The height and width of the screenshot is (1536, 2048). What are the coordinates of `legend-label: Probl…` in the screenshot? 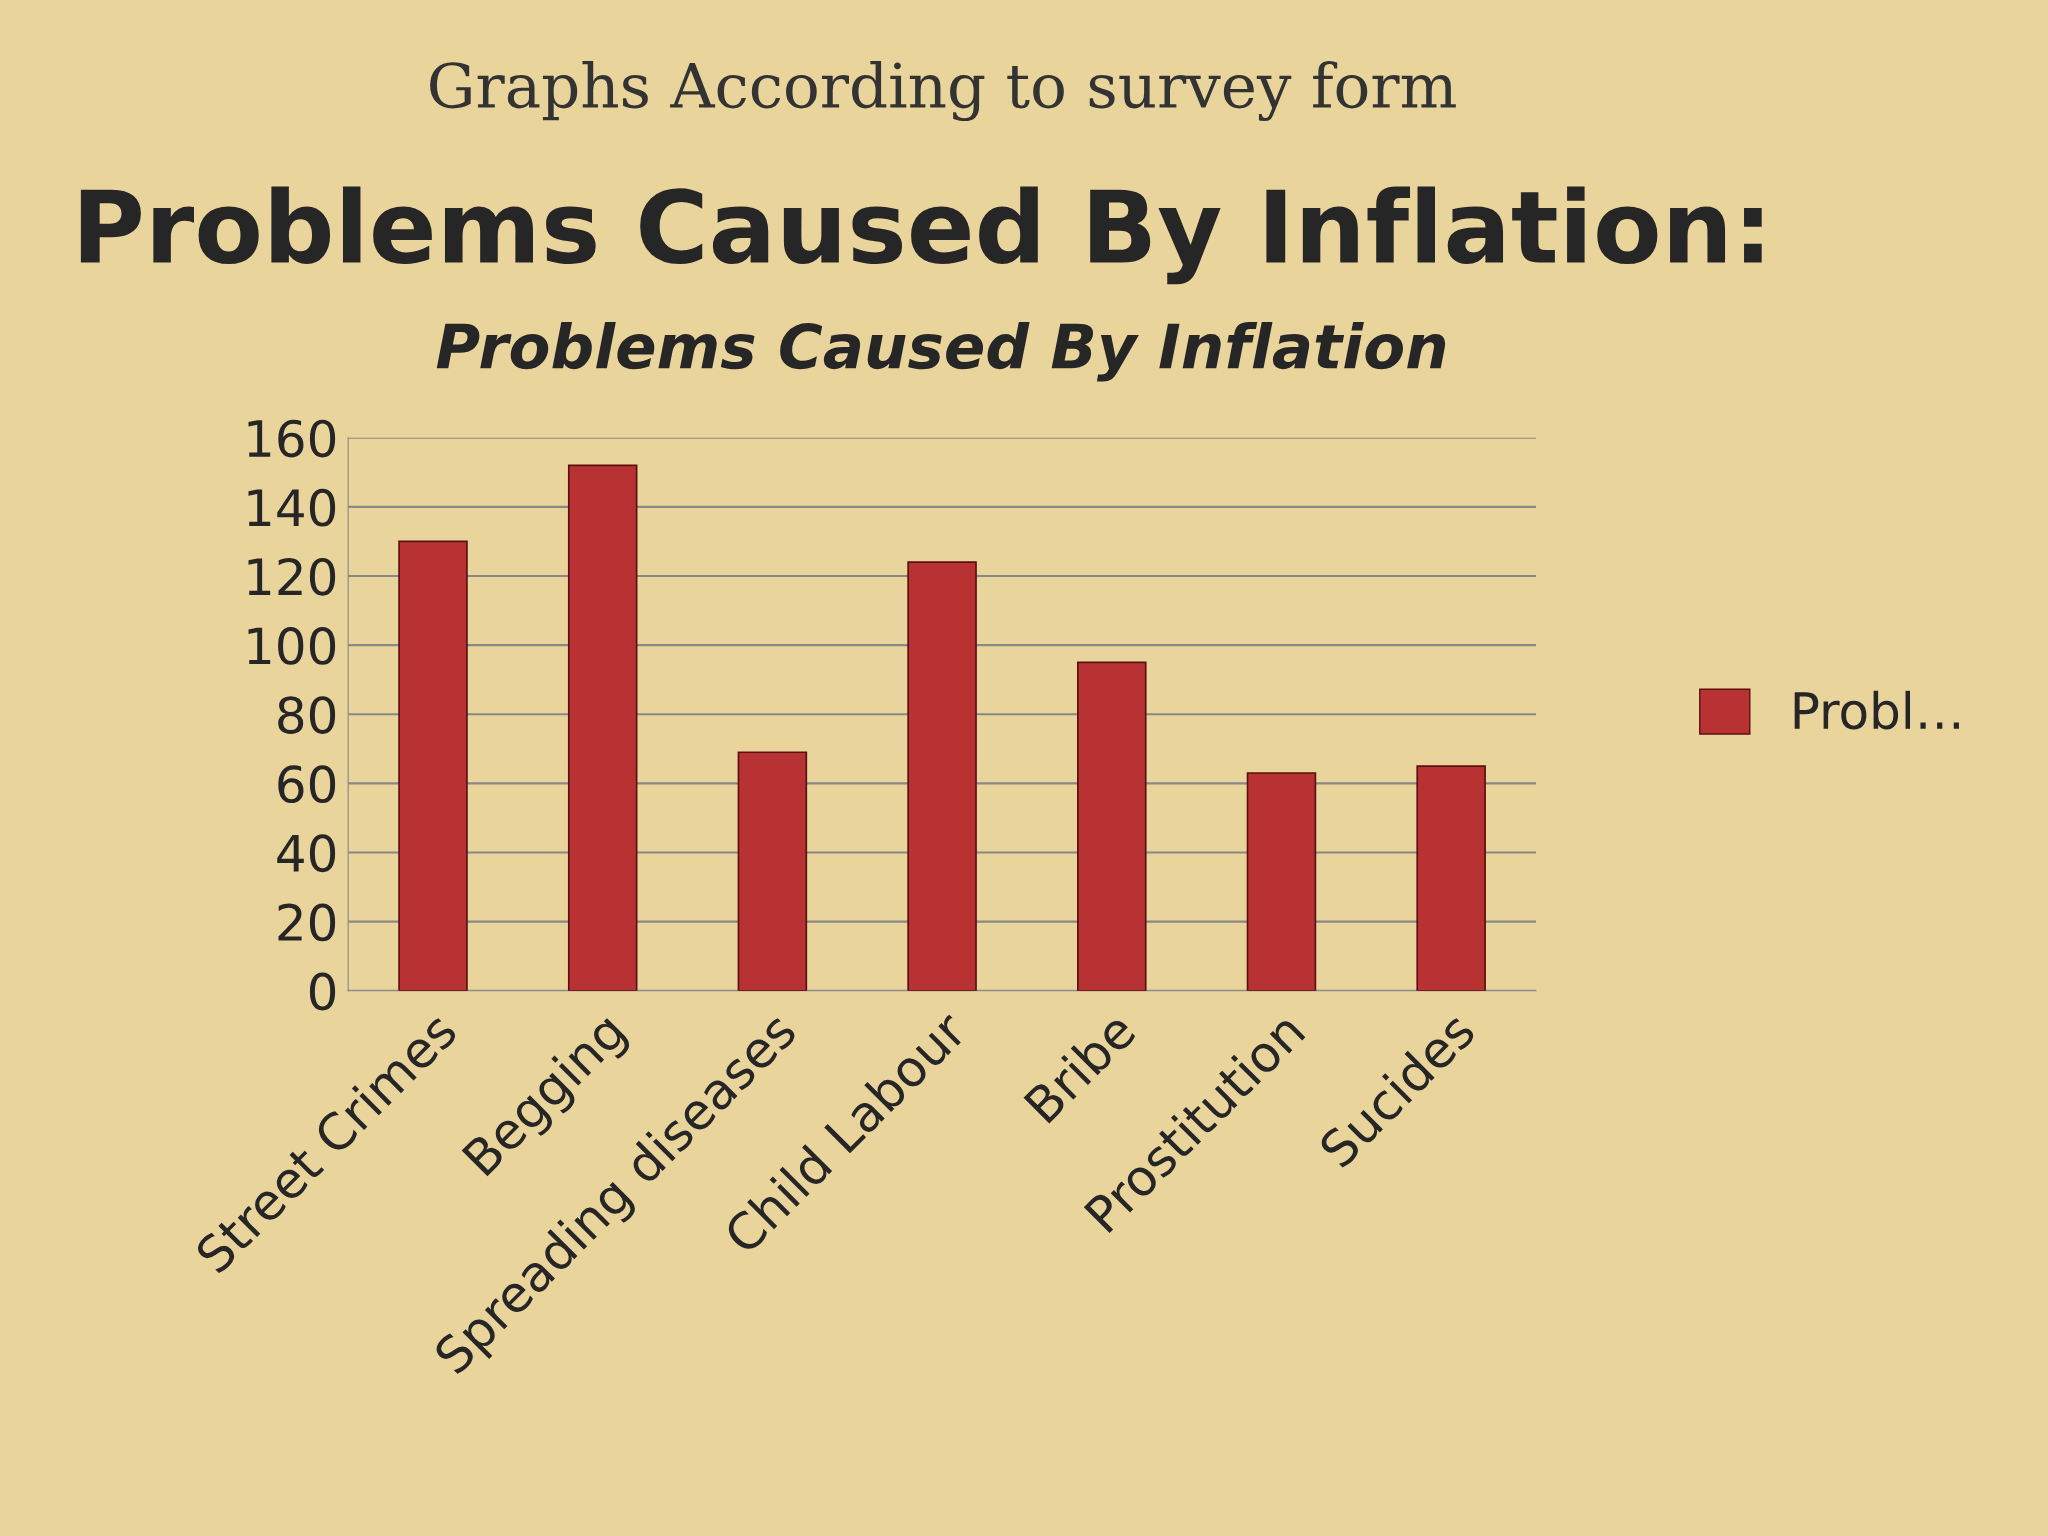 It's located at (1876, 710).